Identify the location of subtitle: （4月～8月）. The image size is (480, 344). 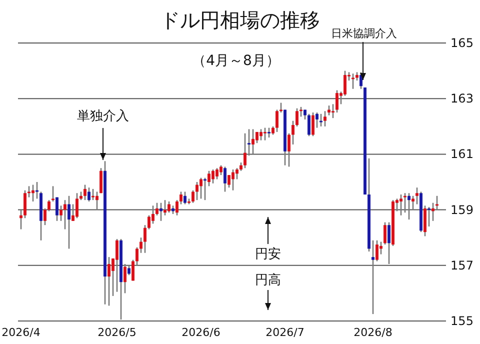
(236, 61).